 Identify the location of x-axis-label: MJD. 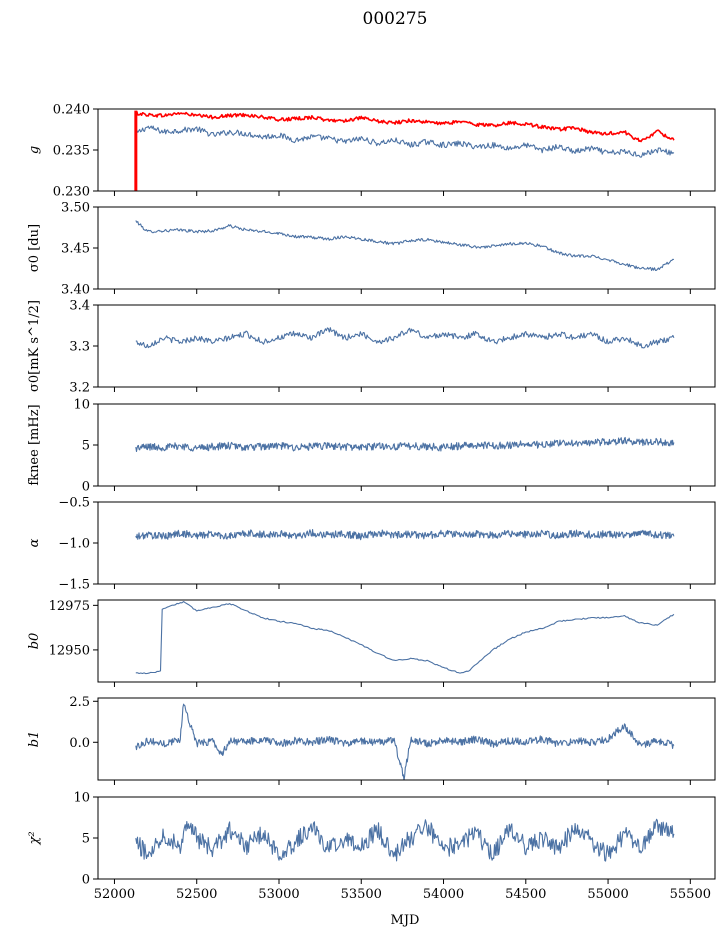
(405, 920).